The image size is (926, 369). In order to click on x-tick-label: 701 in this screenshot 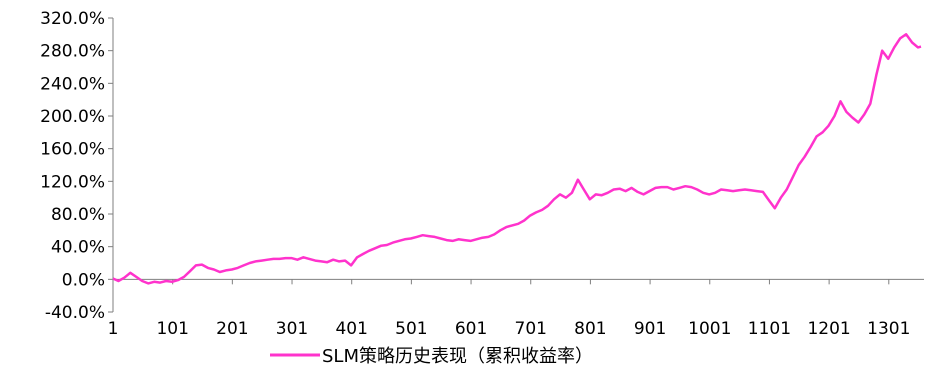, I will do `click(531, 329)`.